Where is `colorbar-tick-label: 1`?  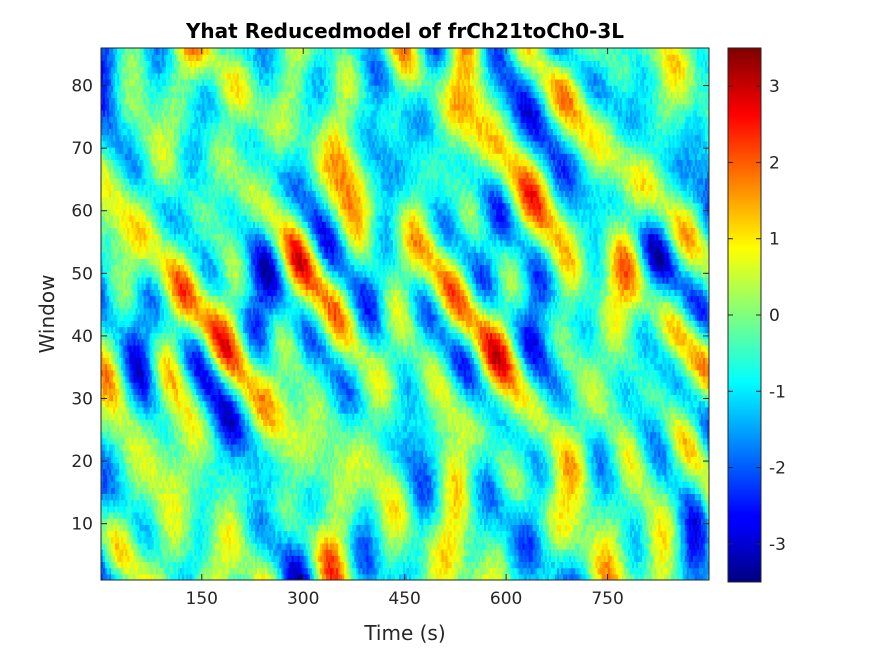 colorbar-tick-label: 1 is located at coordinates (774, 240).